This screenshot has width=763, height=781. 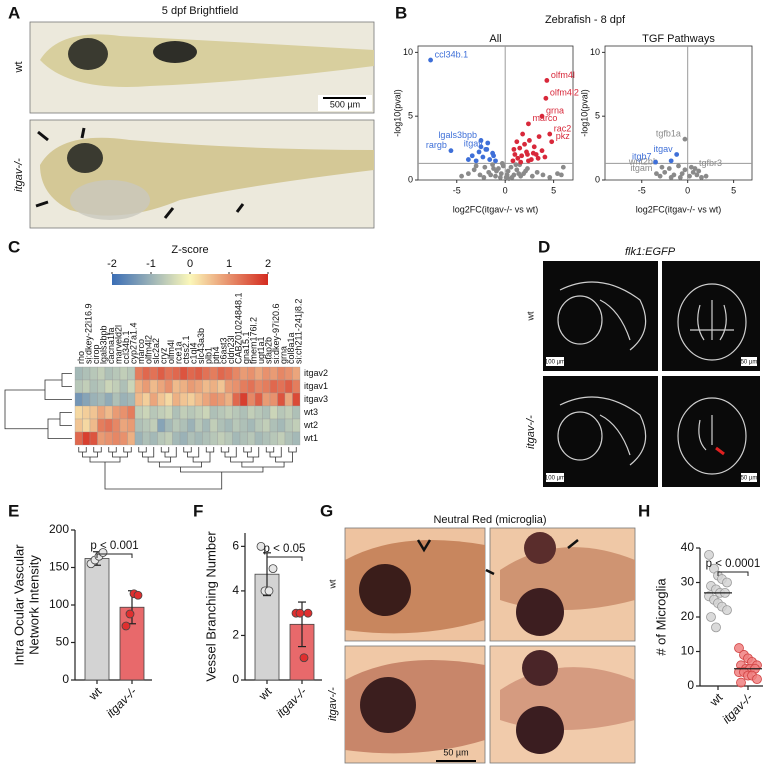 I want to click on point-label: itgav, so click(x=474, y=144).